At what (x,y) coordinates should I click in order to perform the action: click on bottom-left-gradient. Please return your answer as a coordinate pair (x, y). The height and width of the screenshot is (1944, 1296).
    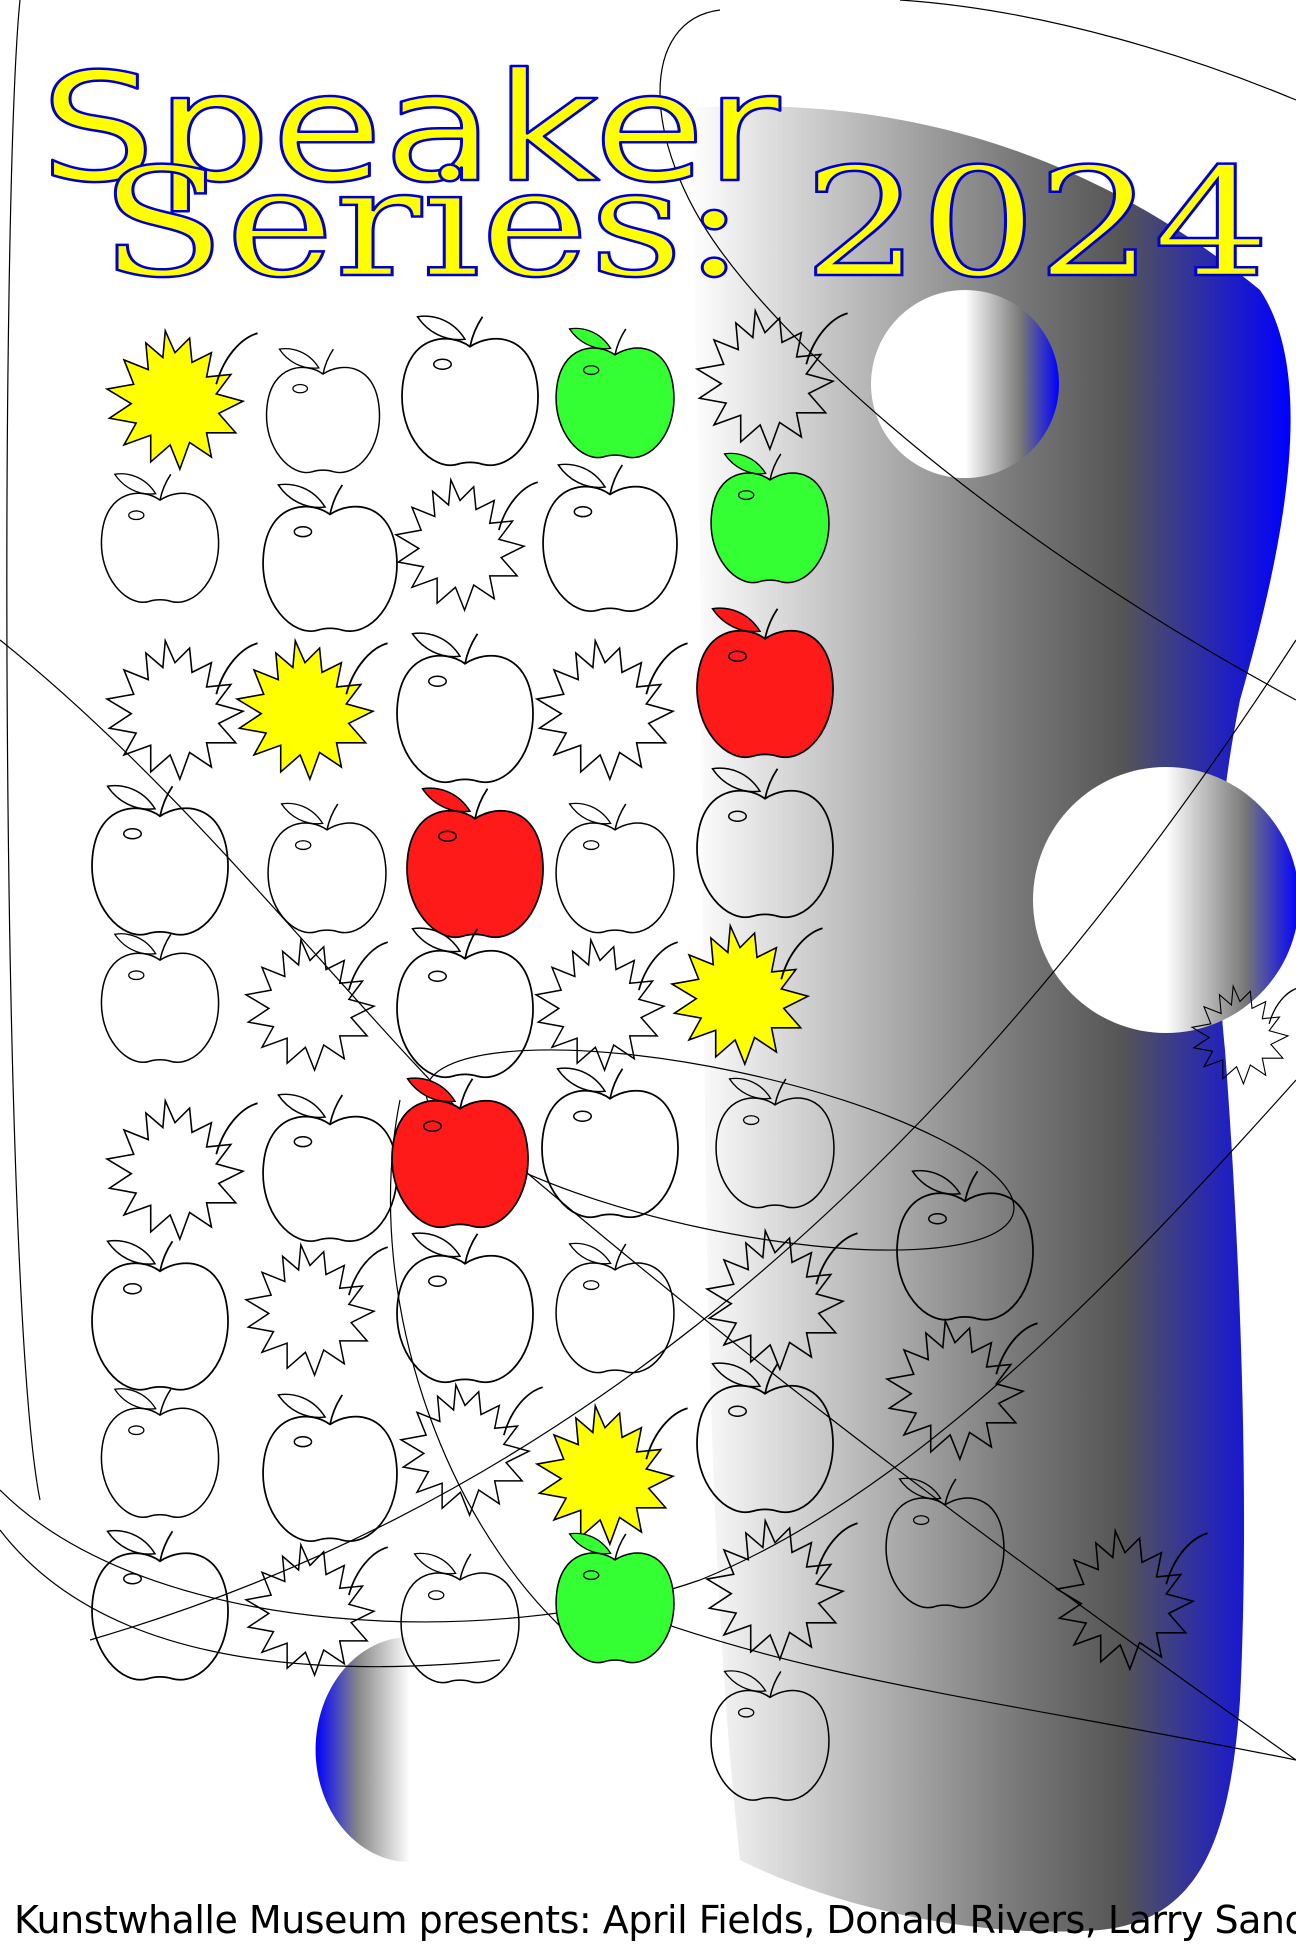
    Looking at the image, I should click on (362, 1749).